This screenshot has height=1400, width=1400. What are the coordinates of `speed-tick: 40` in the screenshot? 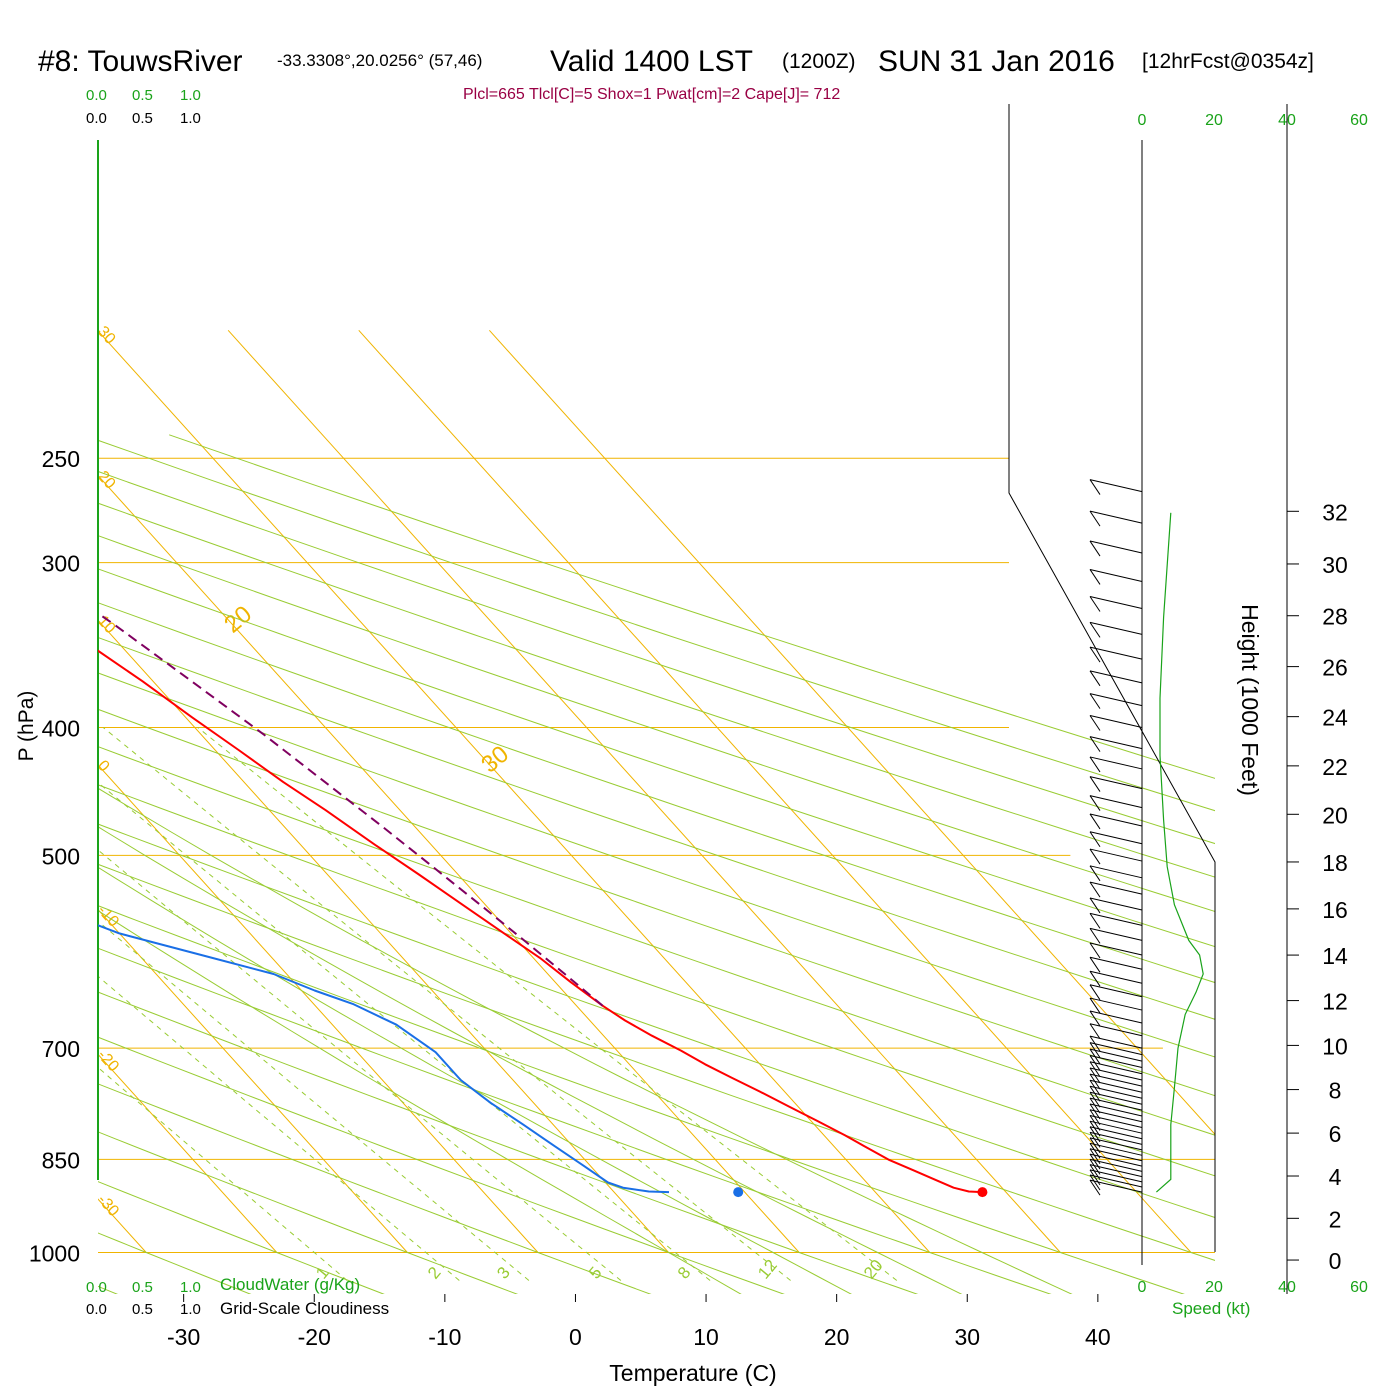 It's located at (1287, 120).